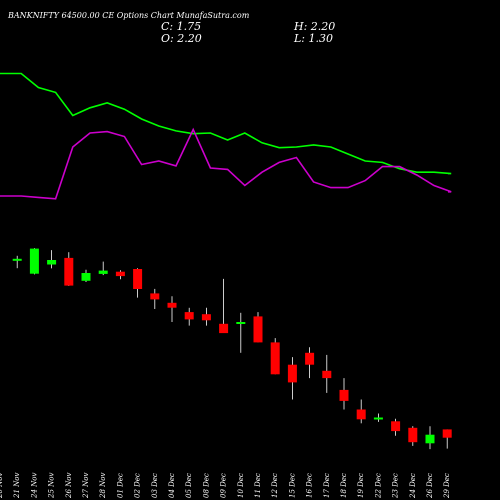 The width and height of the screenshot is (500, 500). What do you see at coordinates (181, 38) in the screenshot?
I see `open-value: O: 2.20` at bounding box center [181, 38].